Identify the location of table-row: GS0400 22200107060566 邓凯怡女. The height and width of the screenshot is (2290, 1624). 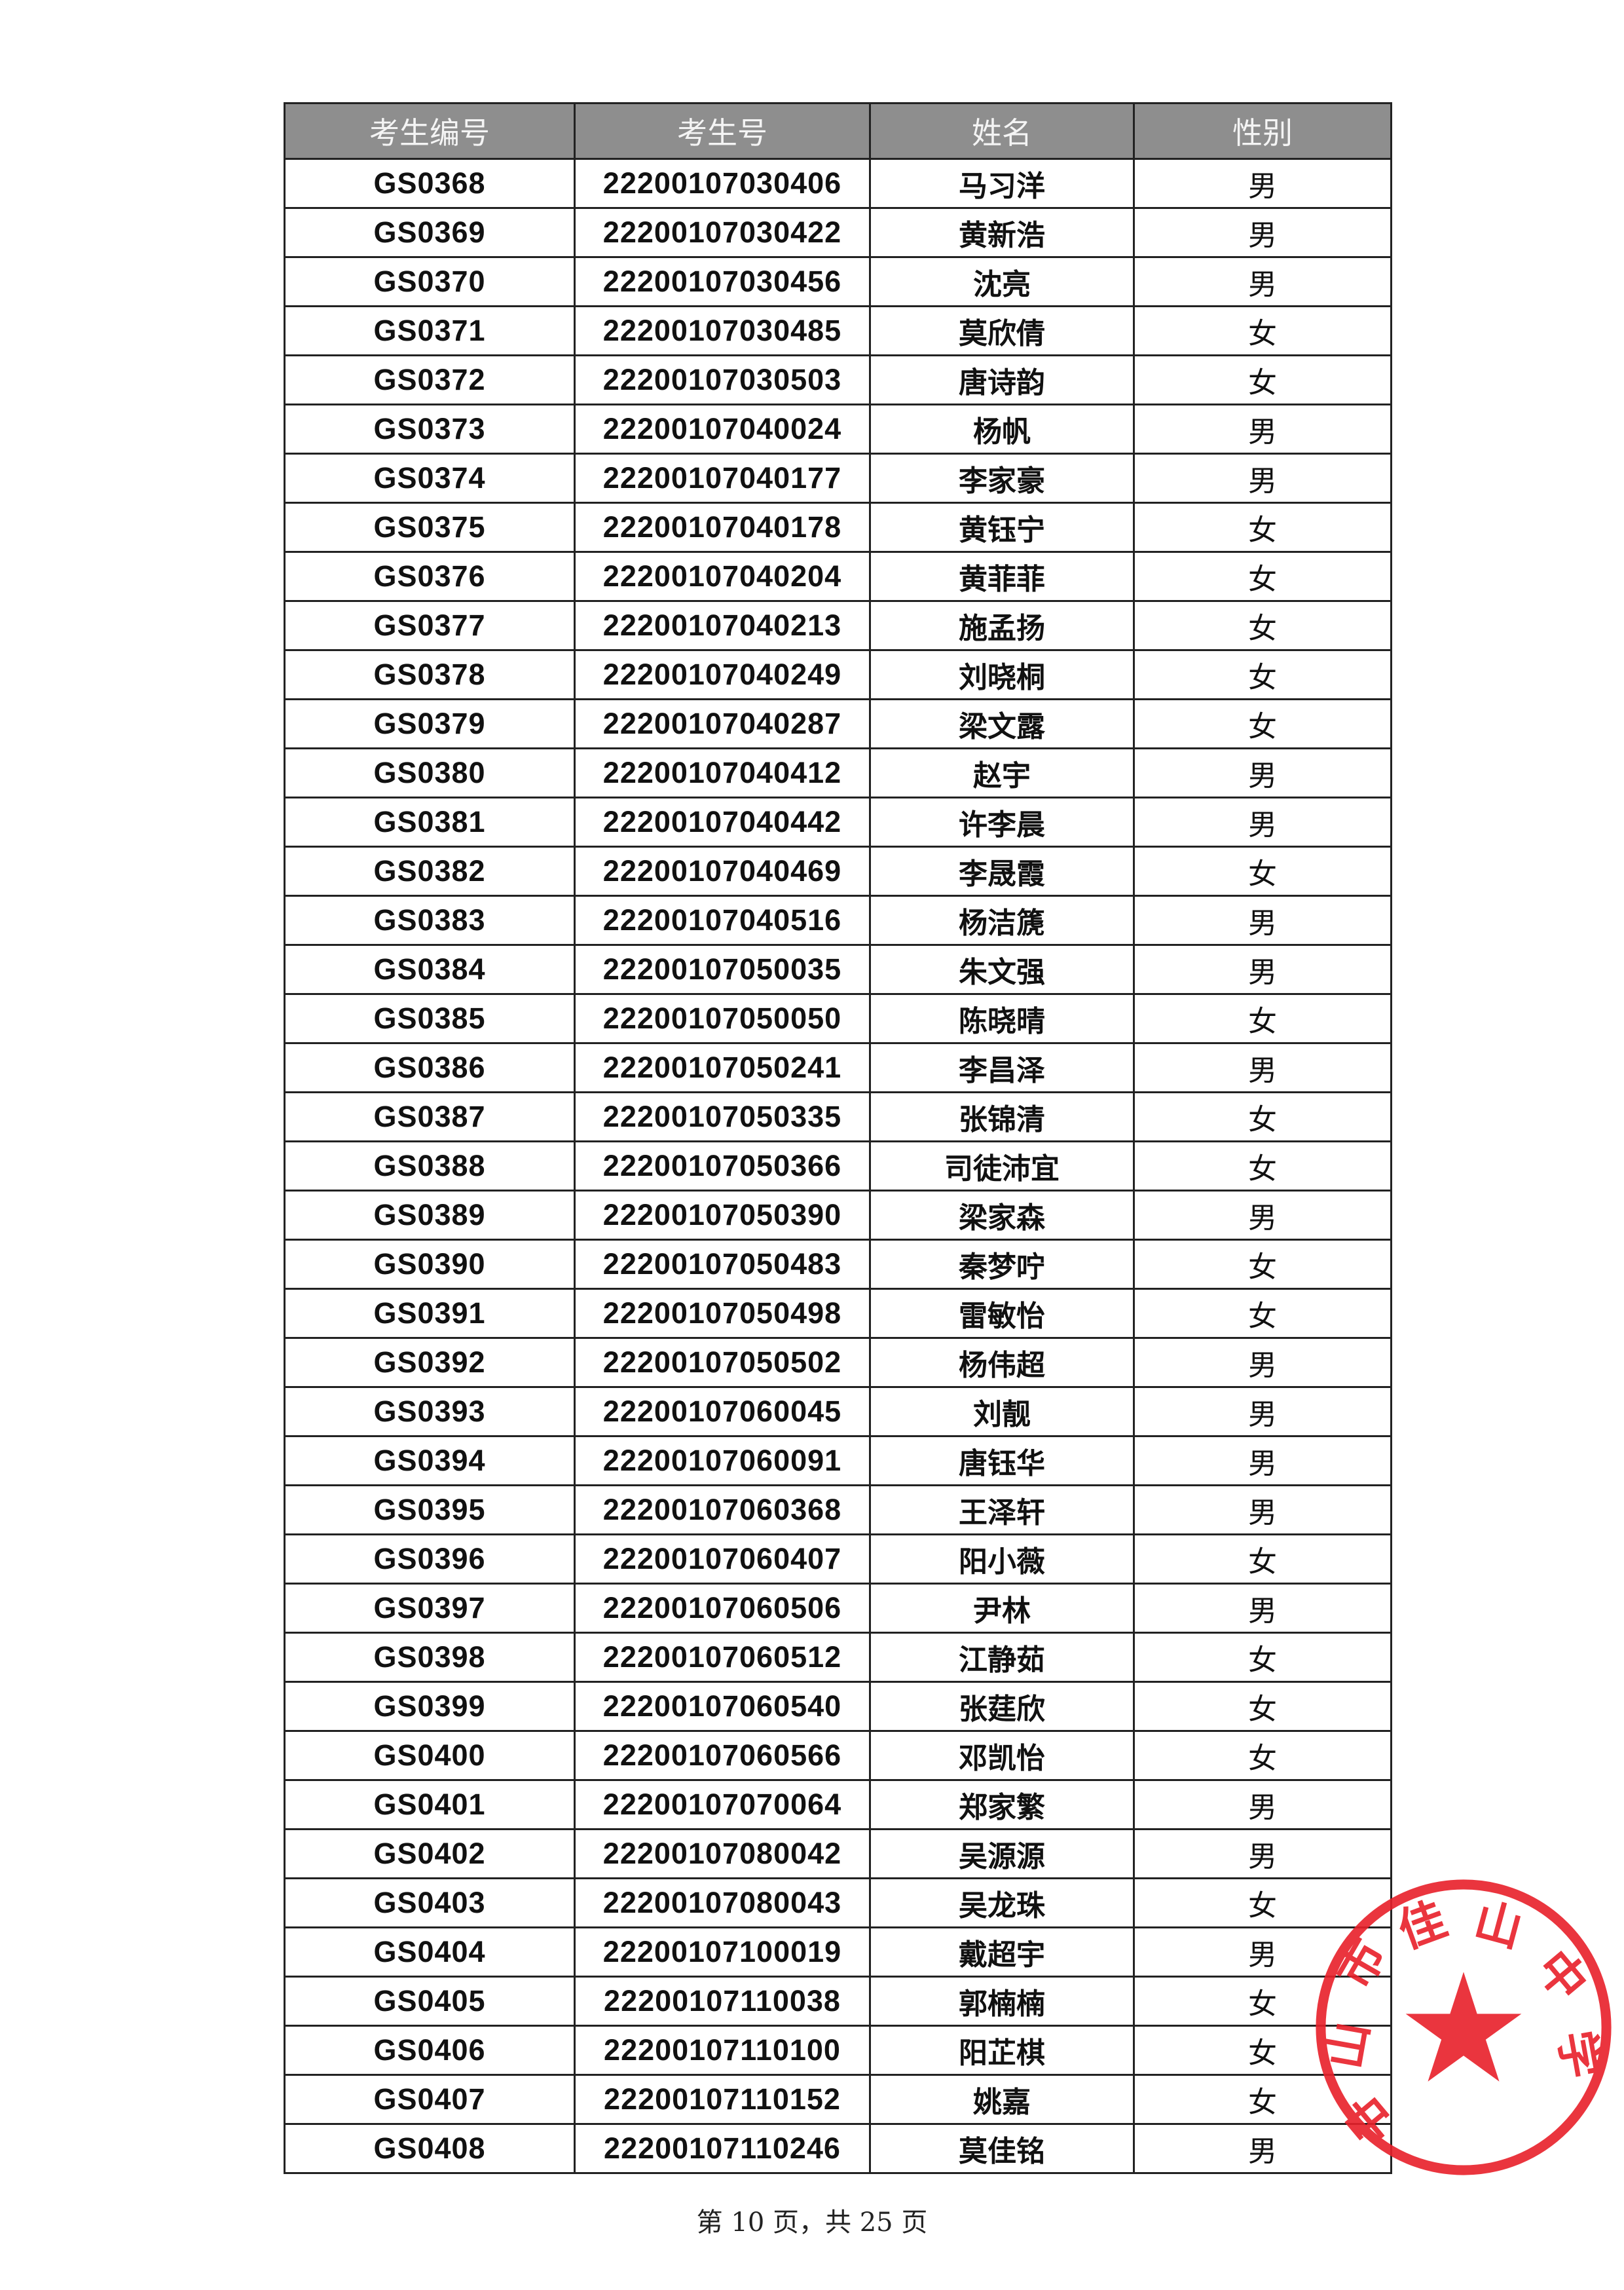
(838, 1755).